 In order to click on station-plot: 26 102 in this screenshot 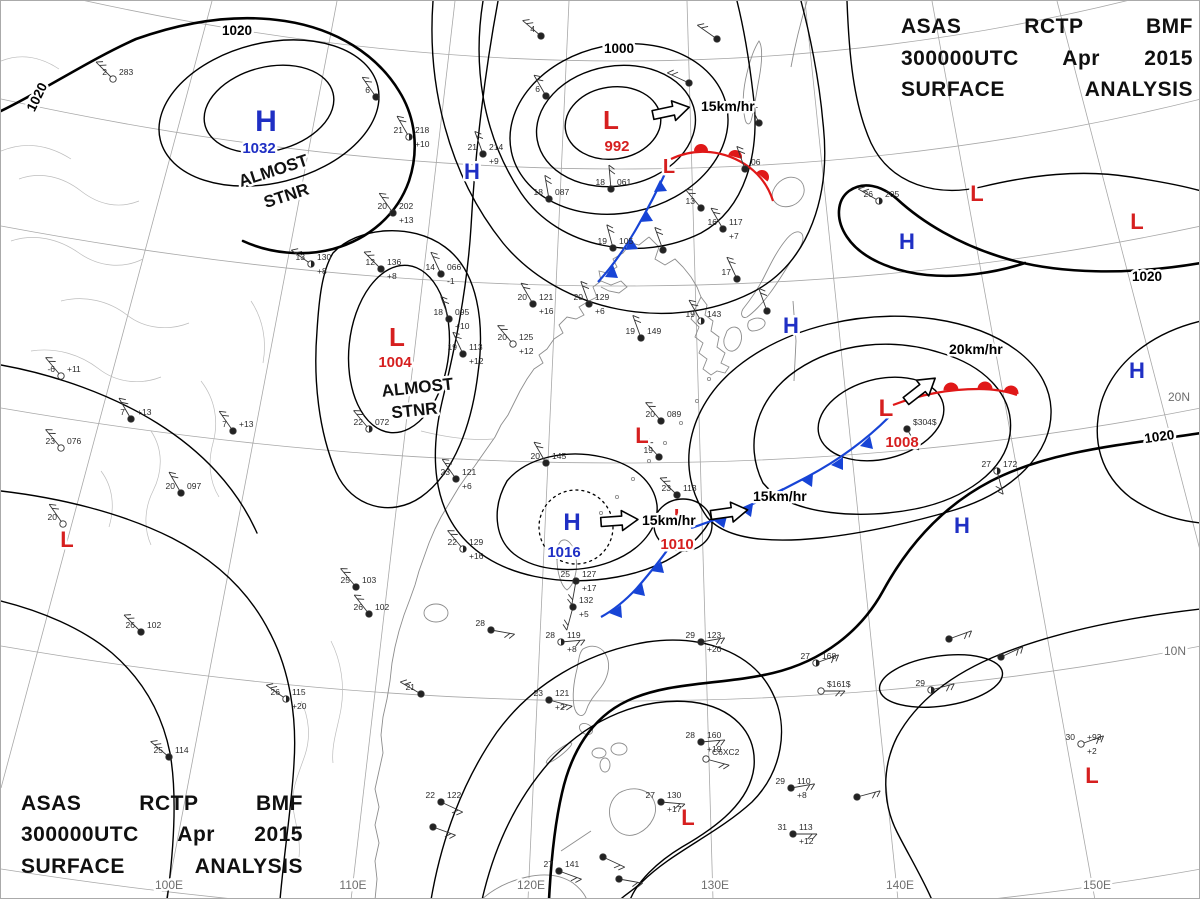, I will do `click(142, 625)`.